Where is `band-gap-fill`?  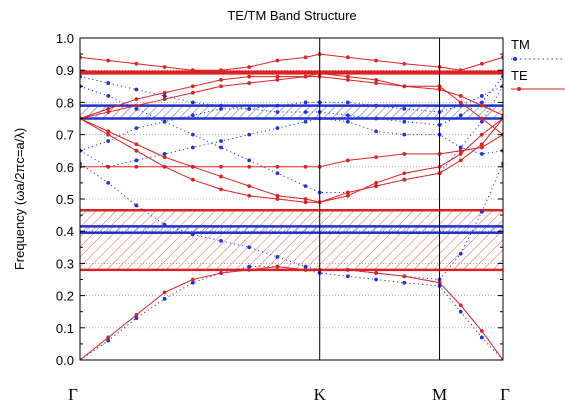 band-gap-fill is located at coordinates (291, 240).